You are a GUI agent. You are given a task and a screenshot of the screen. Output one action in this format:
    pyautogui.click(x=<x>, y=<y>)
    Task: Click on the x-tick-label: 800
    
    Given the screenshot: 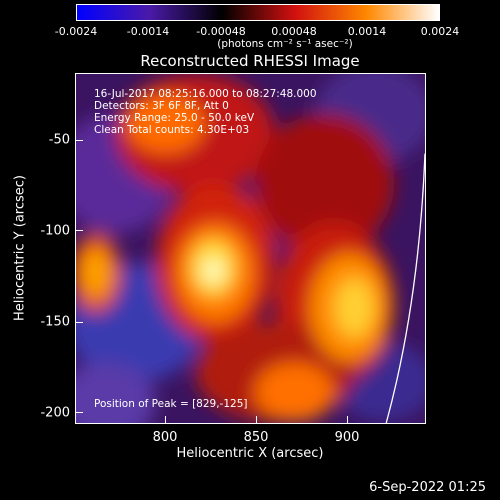 What is the action you would take?
    pyautogui.click(x=165, y=437)
    